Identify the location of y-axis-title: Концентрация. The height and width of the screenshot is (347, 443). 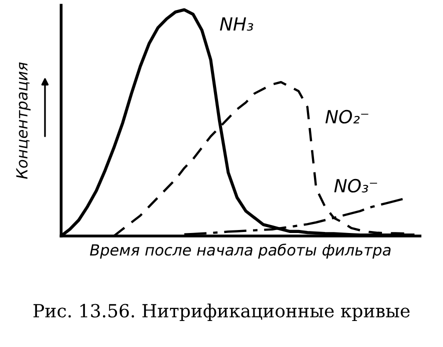
(23, 120).